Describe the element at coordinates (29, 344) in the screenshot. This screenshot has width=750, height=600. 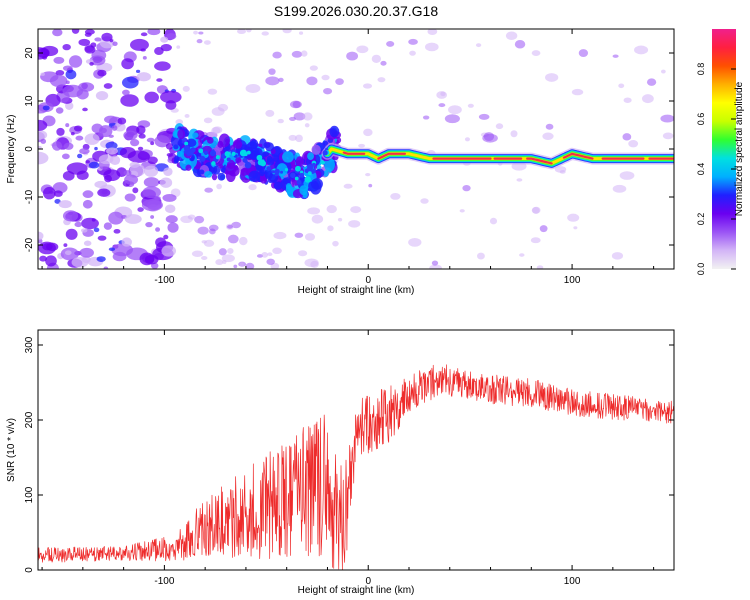
I see `snr-y-tick-label: 300` at that location.